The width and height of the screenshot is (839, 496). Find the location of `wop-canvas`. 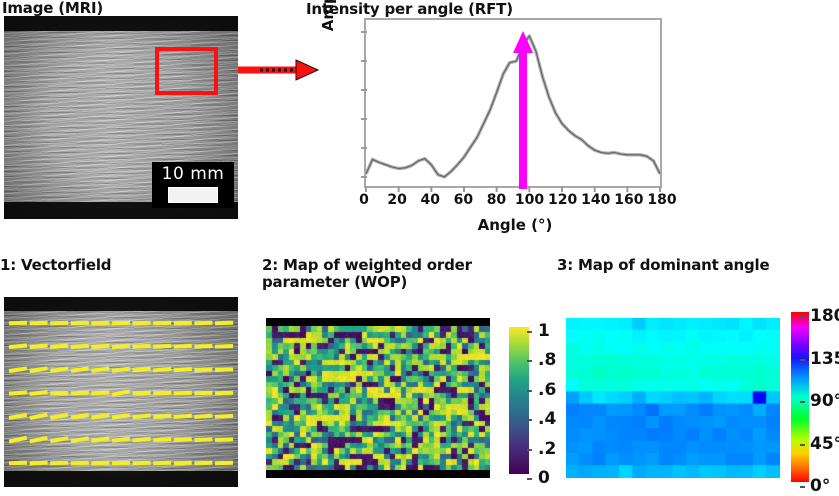

wop-canvas is located at coordinates (378, 398).